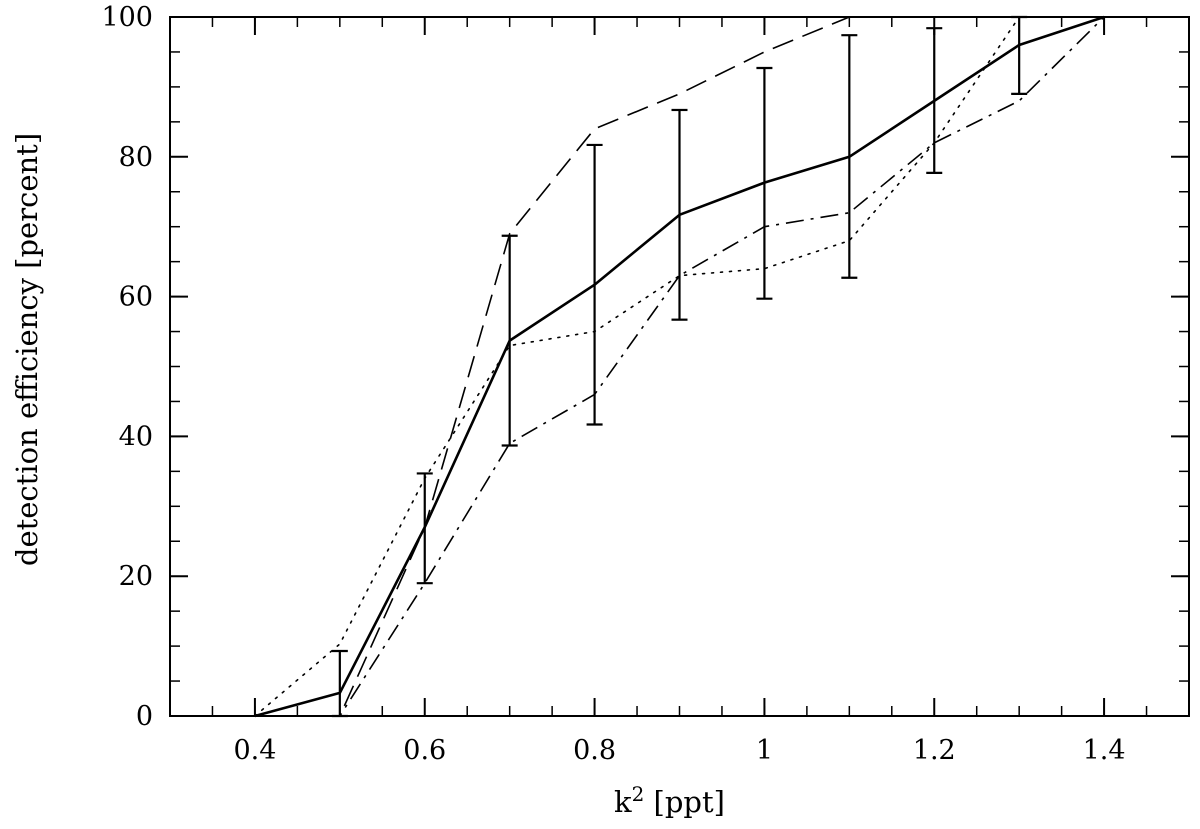 The height and width of the screenshot is (829, 1200). Describe the element at coordinates (136, 436) in the screenshot. I see `y-tick-label: 40` at that location.